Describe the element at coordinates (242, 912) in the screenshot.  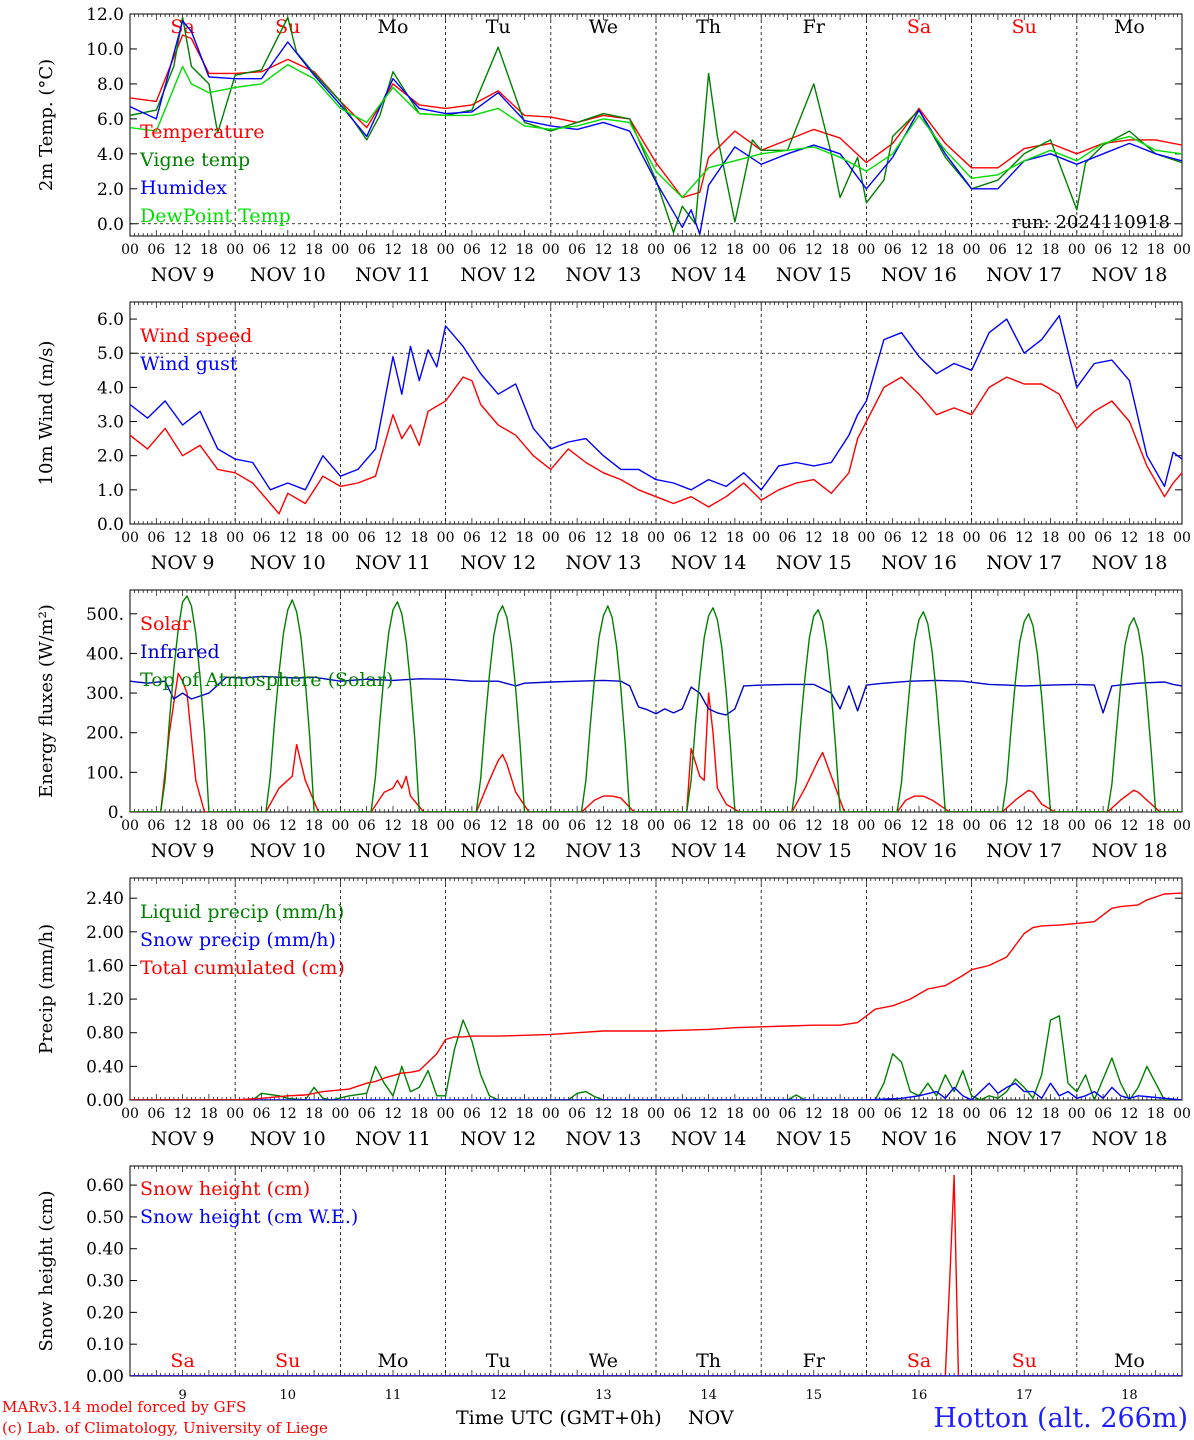
I see `legend-entry: Liquid precip (mm/h)` at that location.